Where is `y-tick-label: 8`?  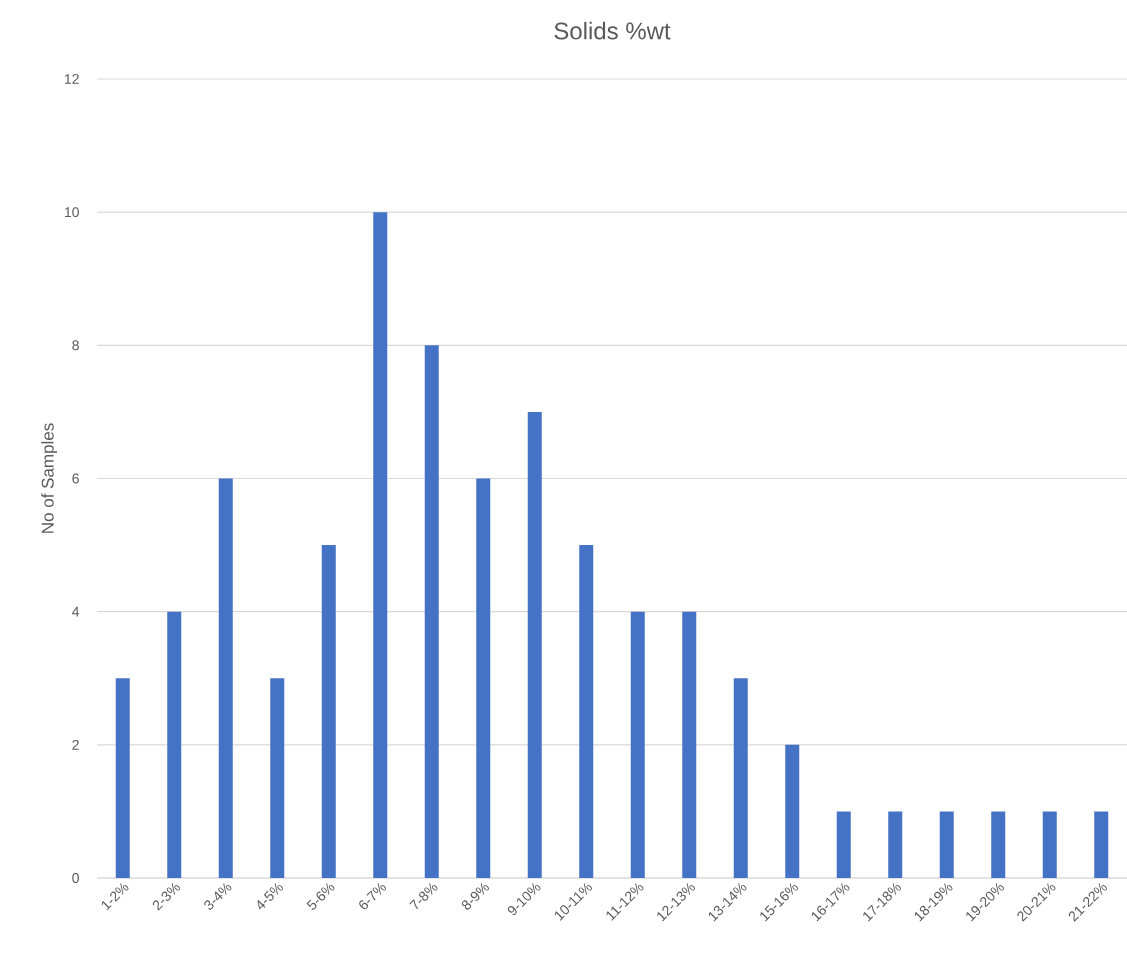 y-tick-label: 8 is located at coordinates (75, 345).